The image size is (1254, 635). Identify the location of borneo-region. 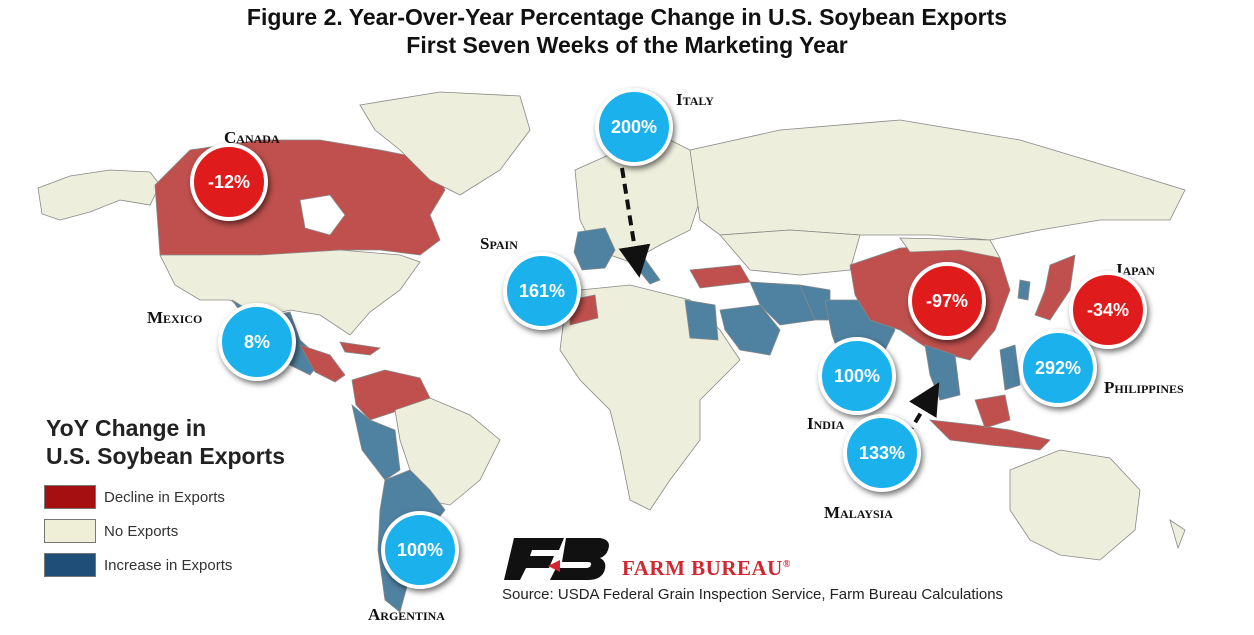
(992, 411).